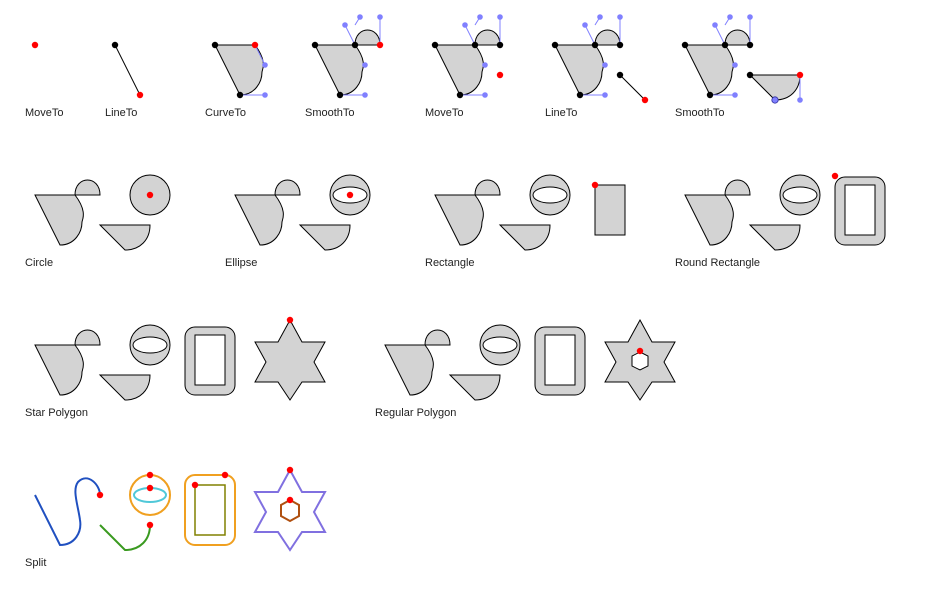 The width and height of the screenshot is (950, 600). What do you see at coordinates (241, 263) in the screenshot?
I see `step-label: Ellipse` at bounding box center [241, 263].